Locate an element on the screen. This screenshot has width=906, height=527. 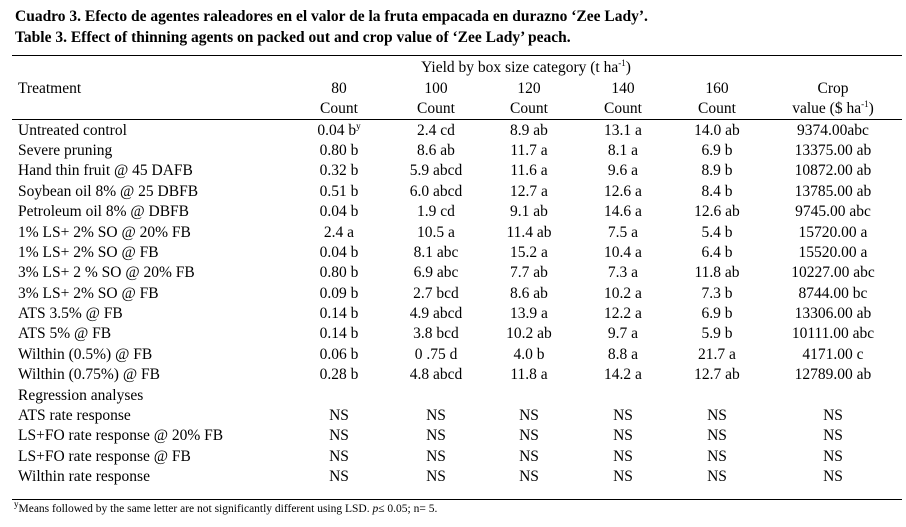
treatment-cell: 3% LS+ 2% SO @ FB is located at coordinates (88, 293).